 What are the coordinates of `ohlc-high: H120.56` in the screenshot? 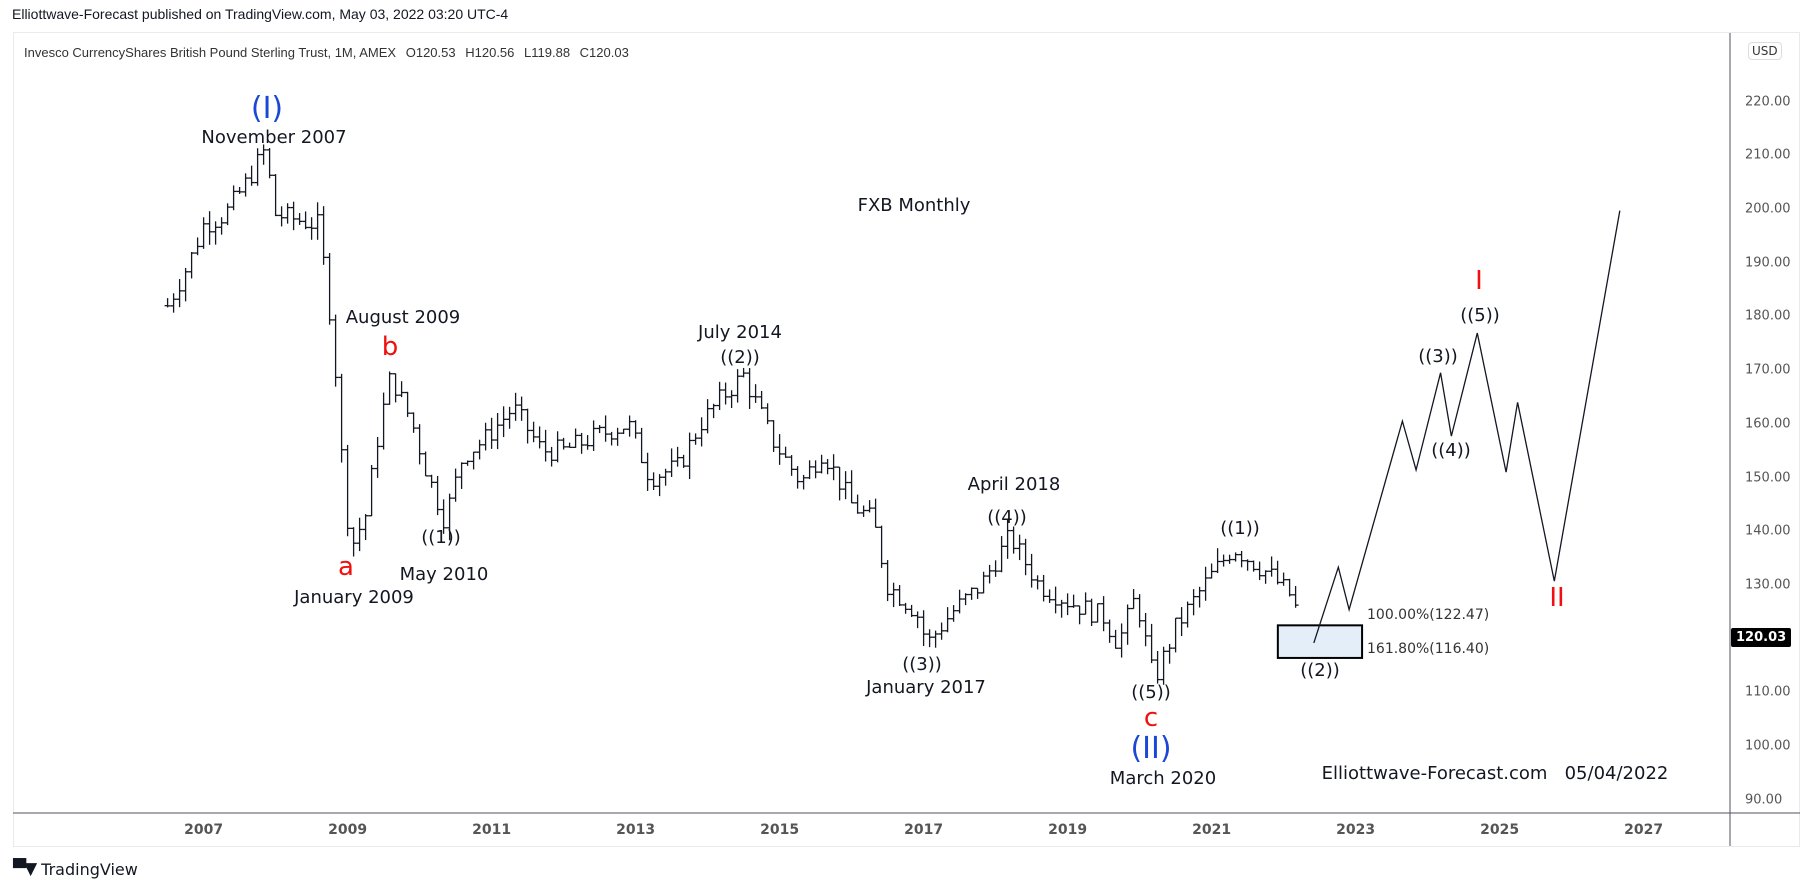 It's located at (490, 52).